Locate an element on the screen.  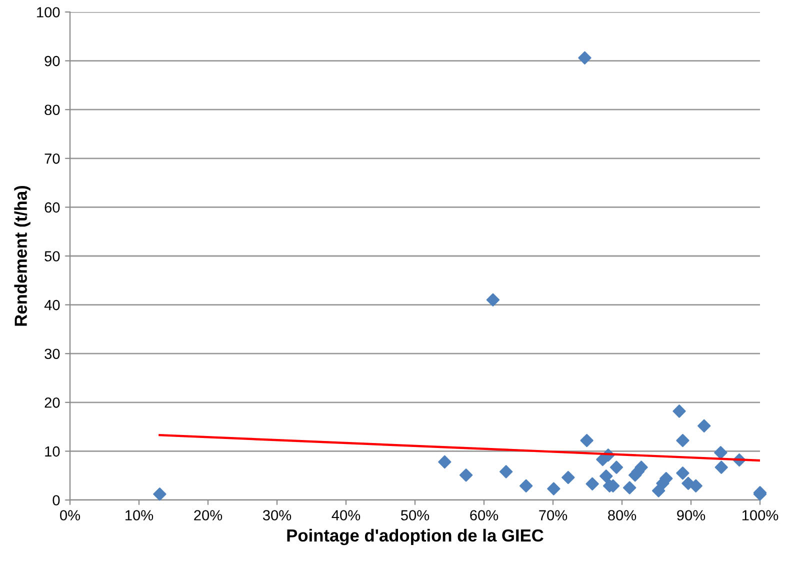
y-tick-label: 20 is located at coordinates (52, 403).